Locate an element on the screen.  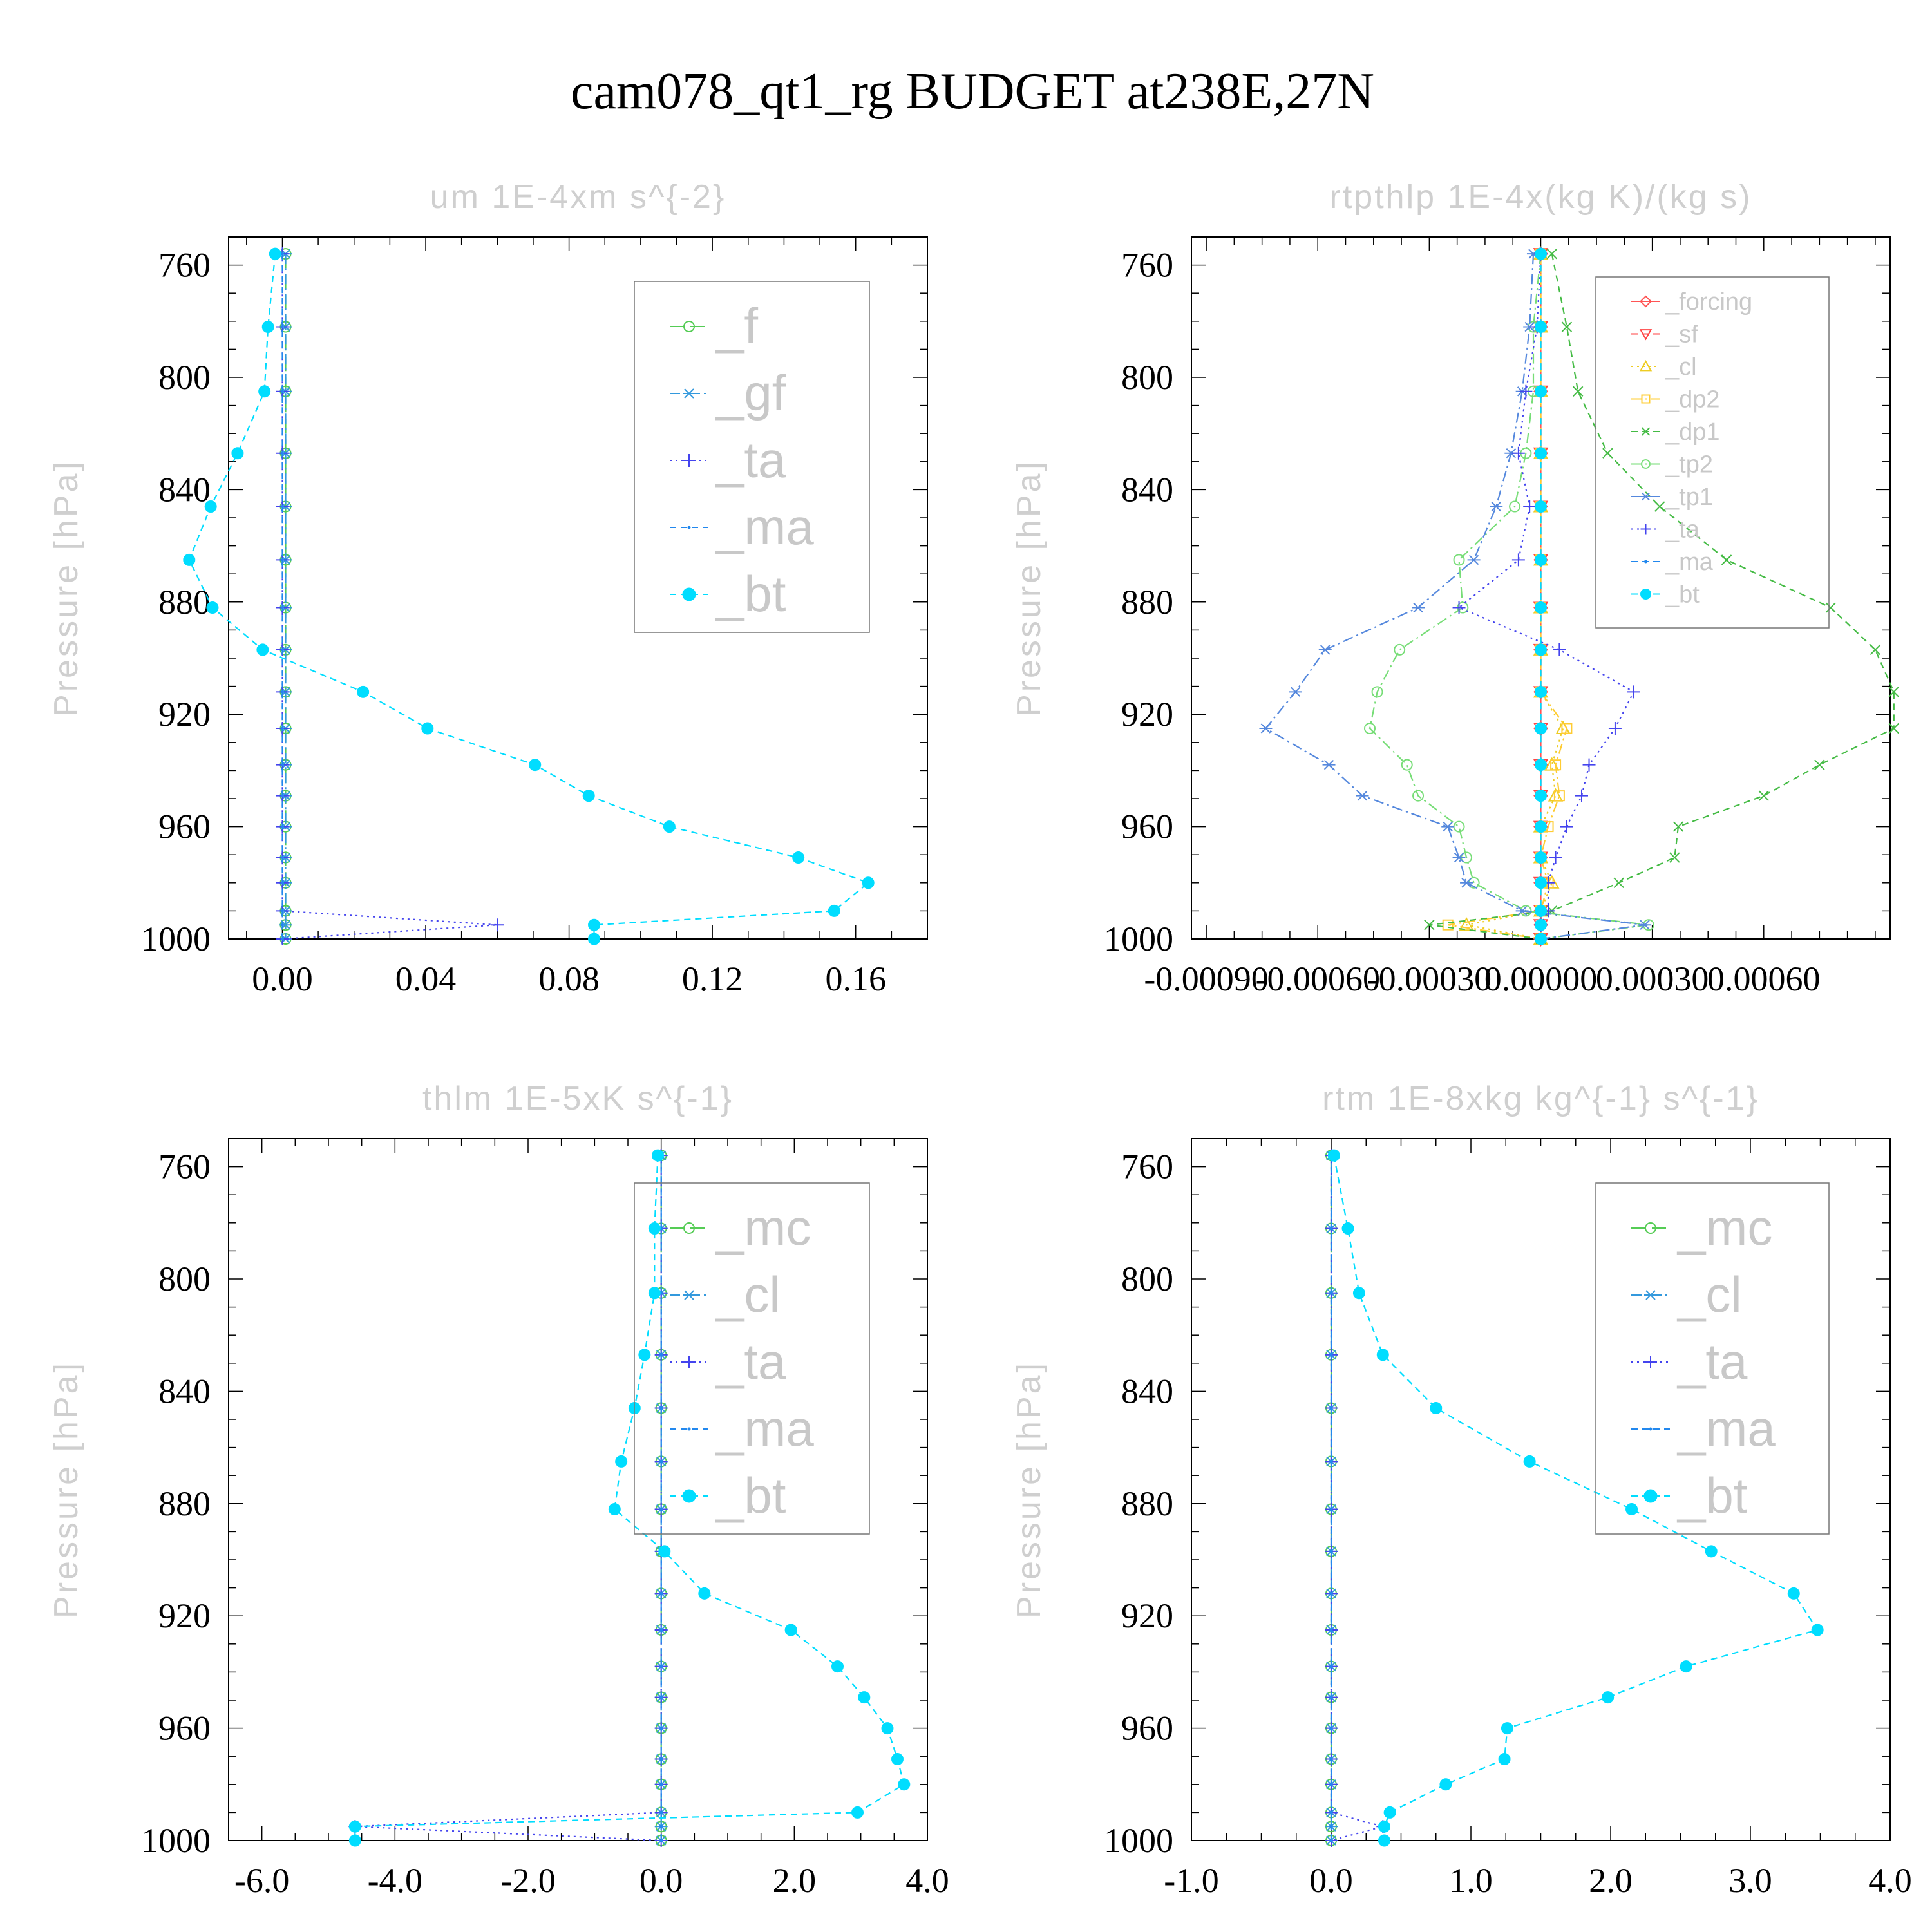
y-tick-label: 800 is located at coordinates (1147, 378).